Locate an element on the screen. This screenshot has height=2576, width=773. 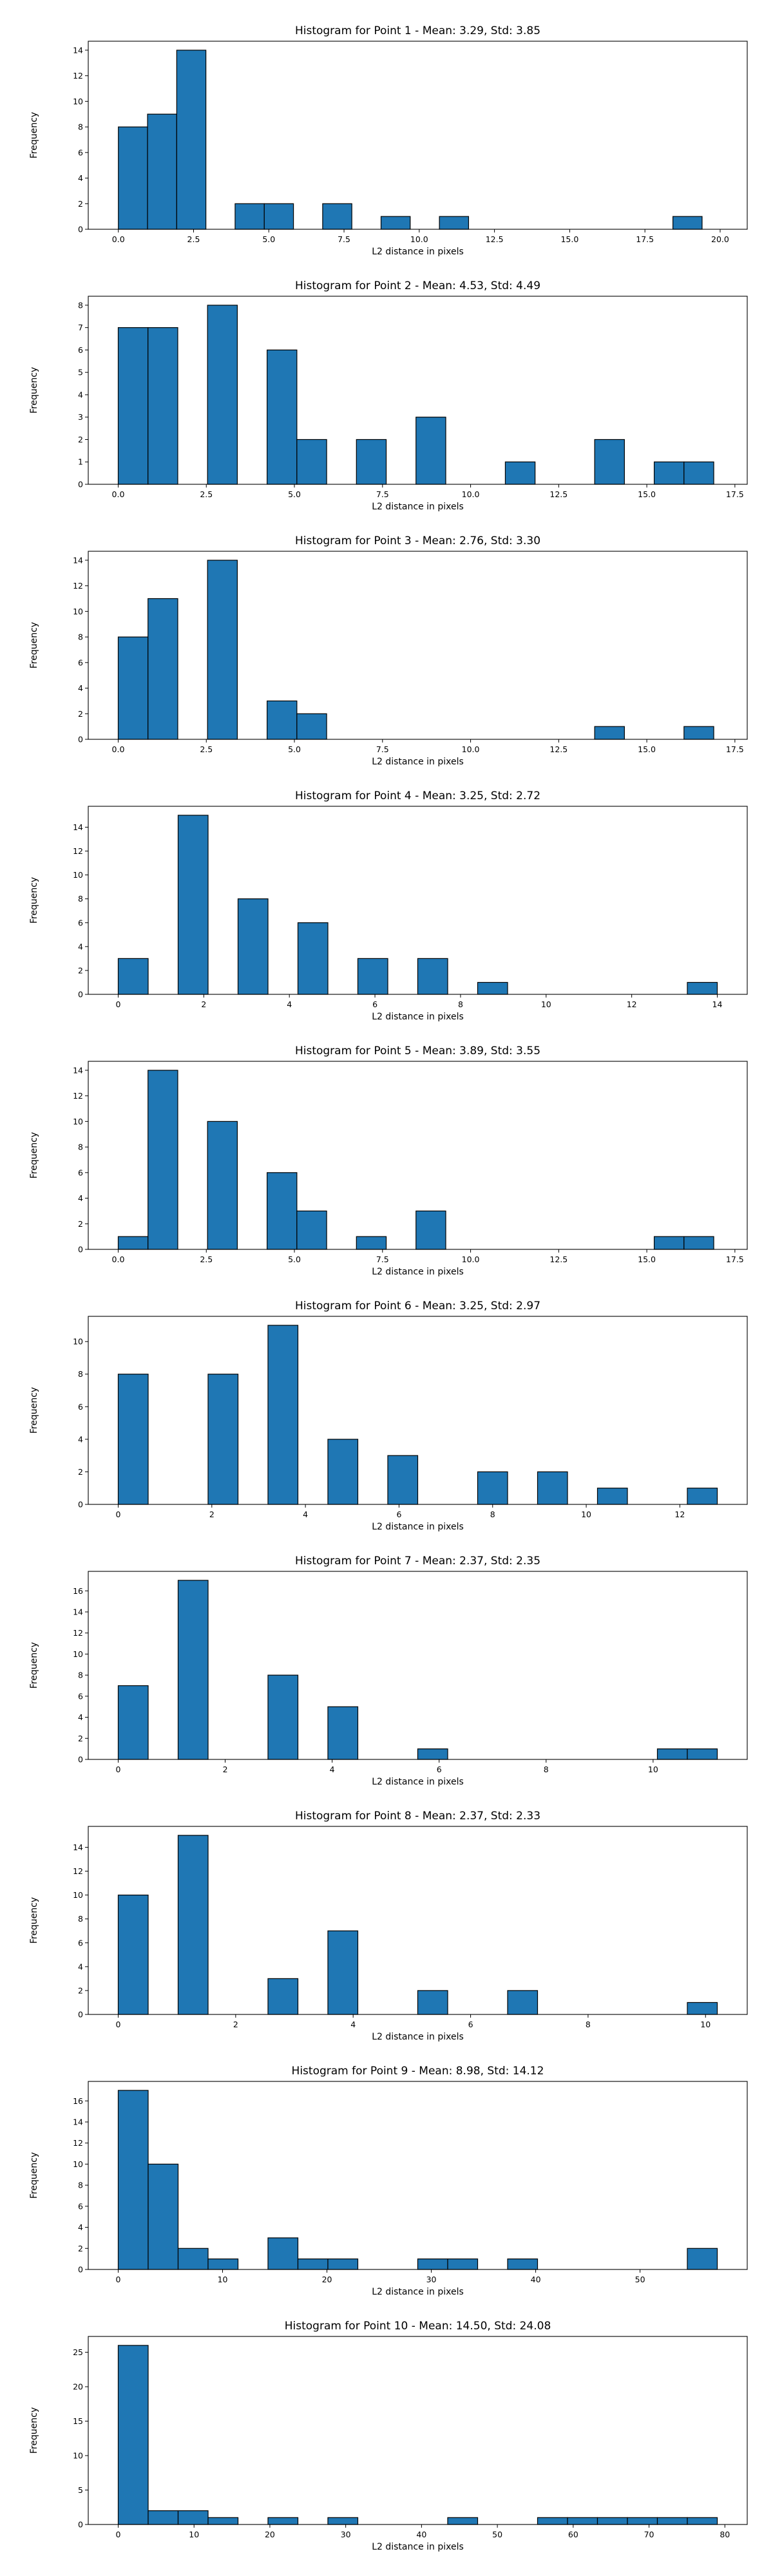
x-tick-label: 15.0 is located at coordinates (647, 749).